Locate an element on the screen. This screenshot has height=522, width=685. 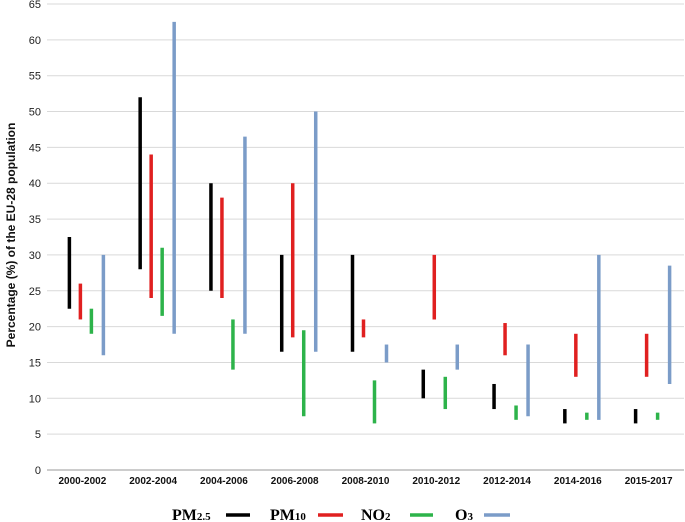
y-axis-ticks: 0 5 10 15 20 25 30 35 40 45 50 55 60 65 is located at coordinates (35, 238).